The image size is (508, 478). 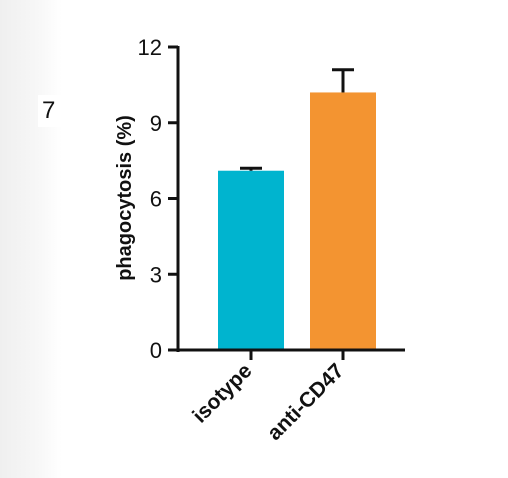 I want to click on x-axis: isotype anti-CD47, so click(x=291, y=396).